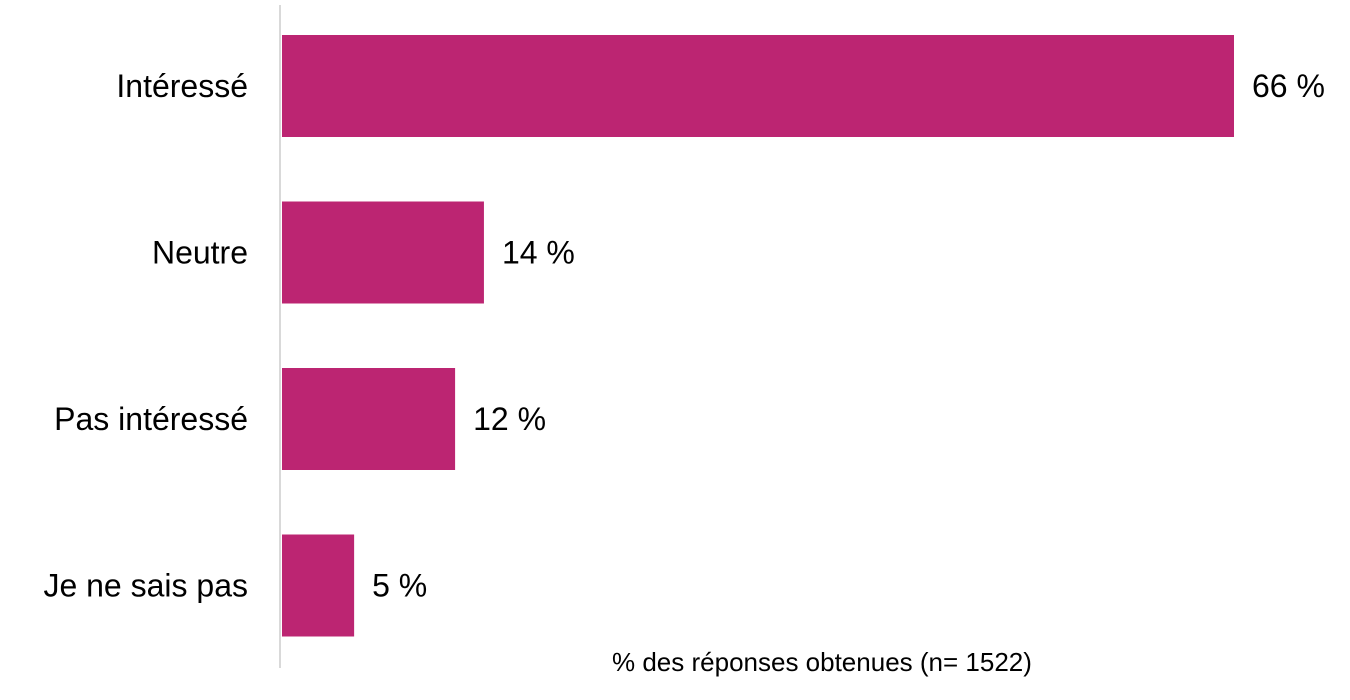 The height and width of the screenshot is (700, 1350). I want to click on category-label-interesse: Intéressé, so click(182, 86).